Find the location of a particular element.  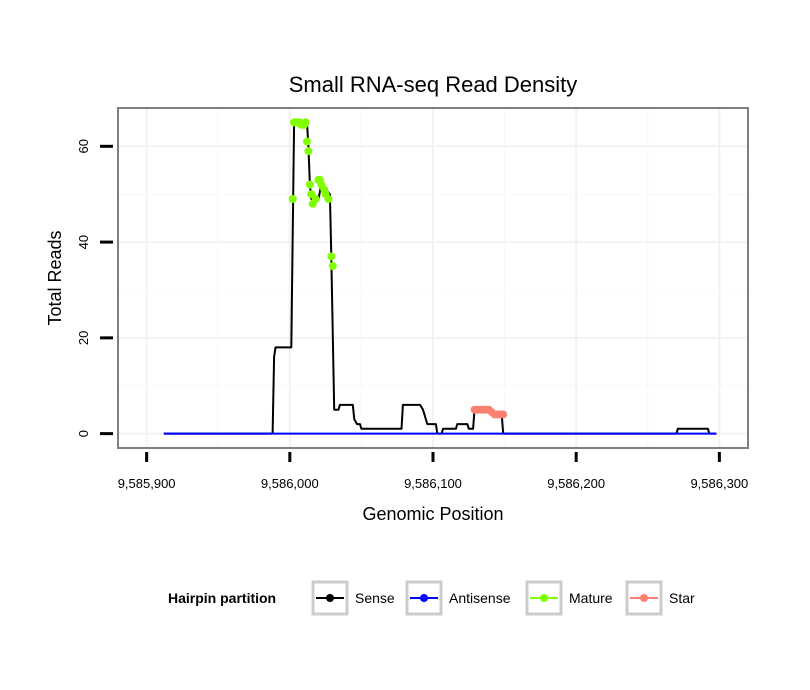

legend-label-antisense: Antisense is located at coordinates (480, 598).